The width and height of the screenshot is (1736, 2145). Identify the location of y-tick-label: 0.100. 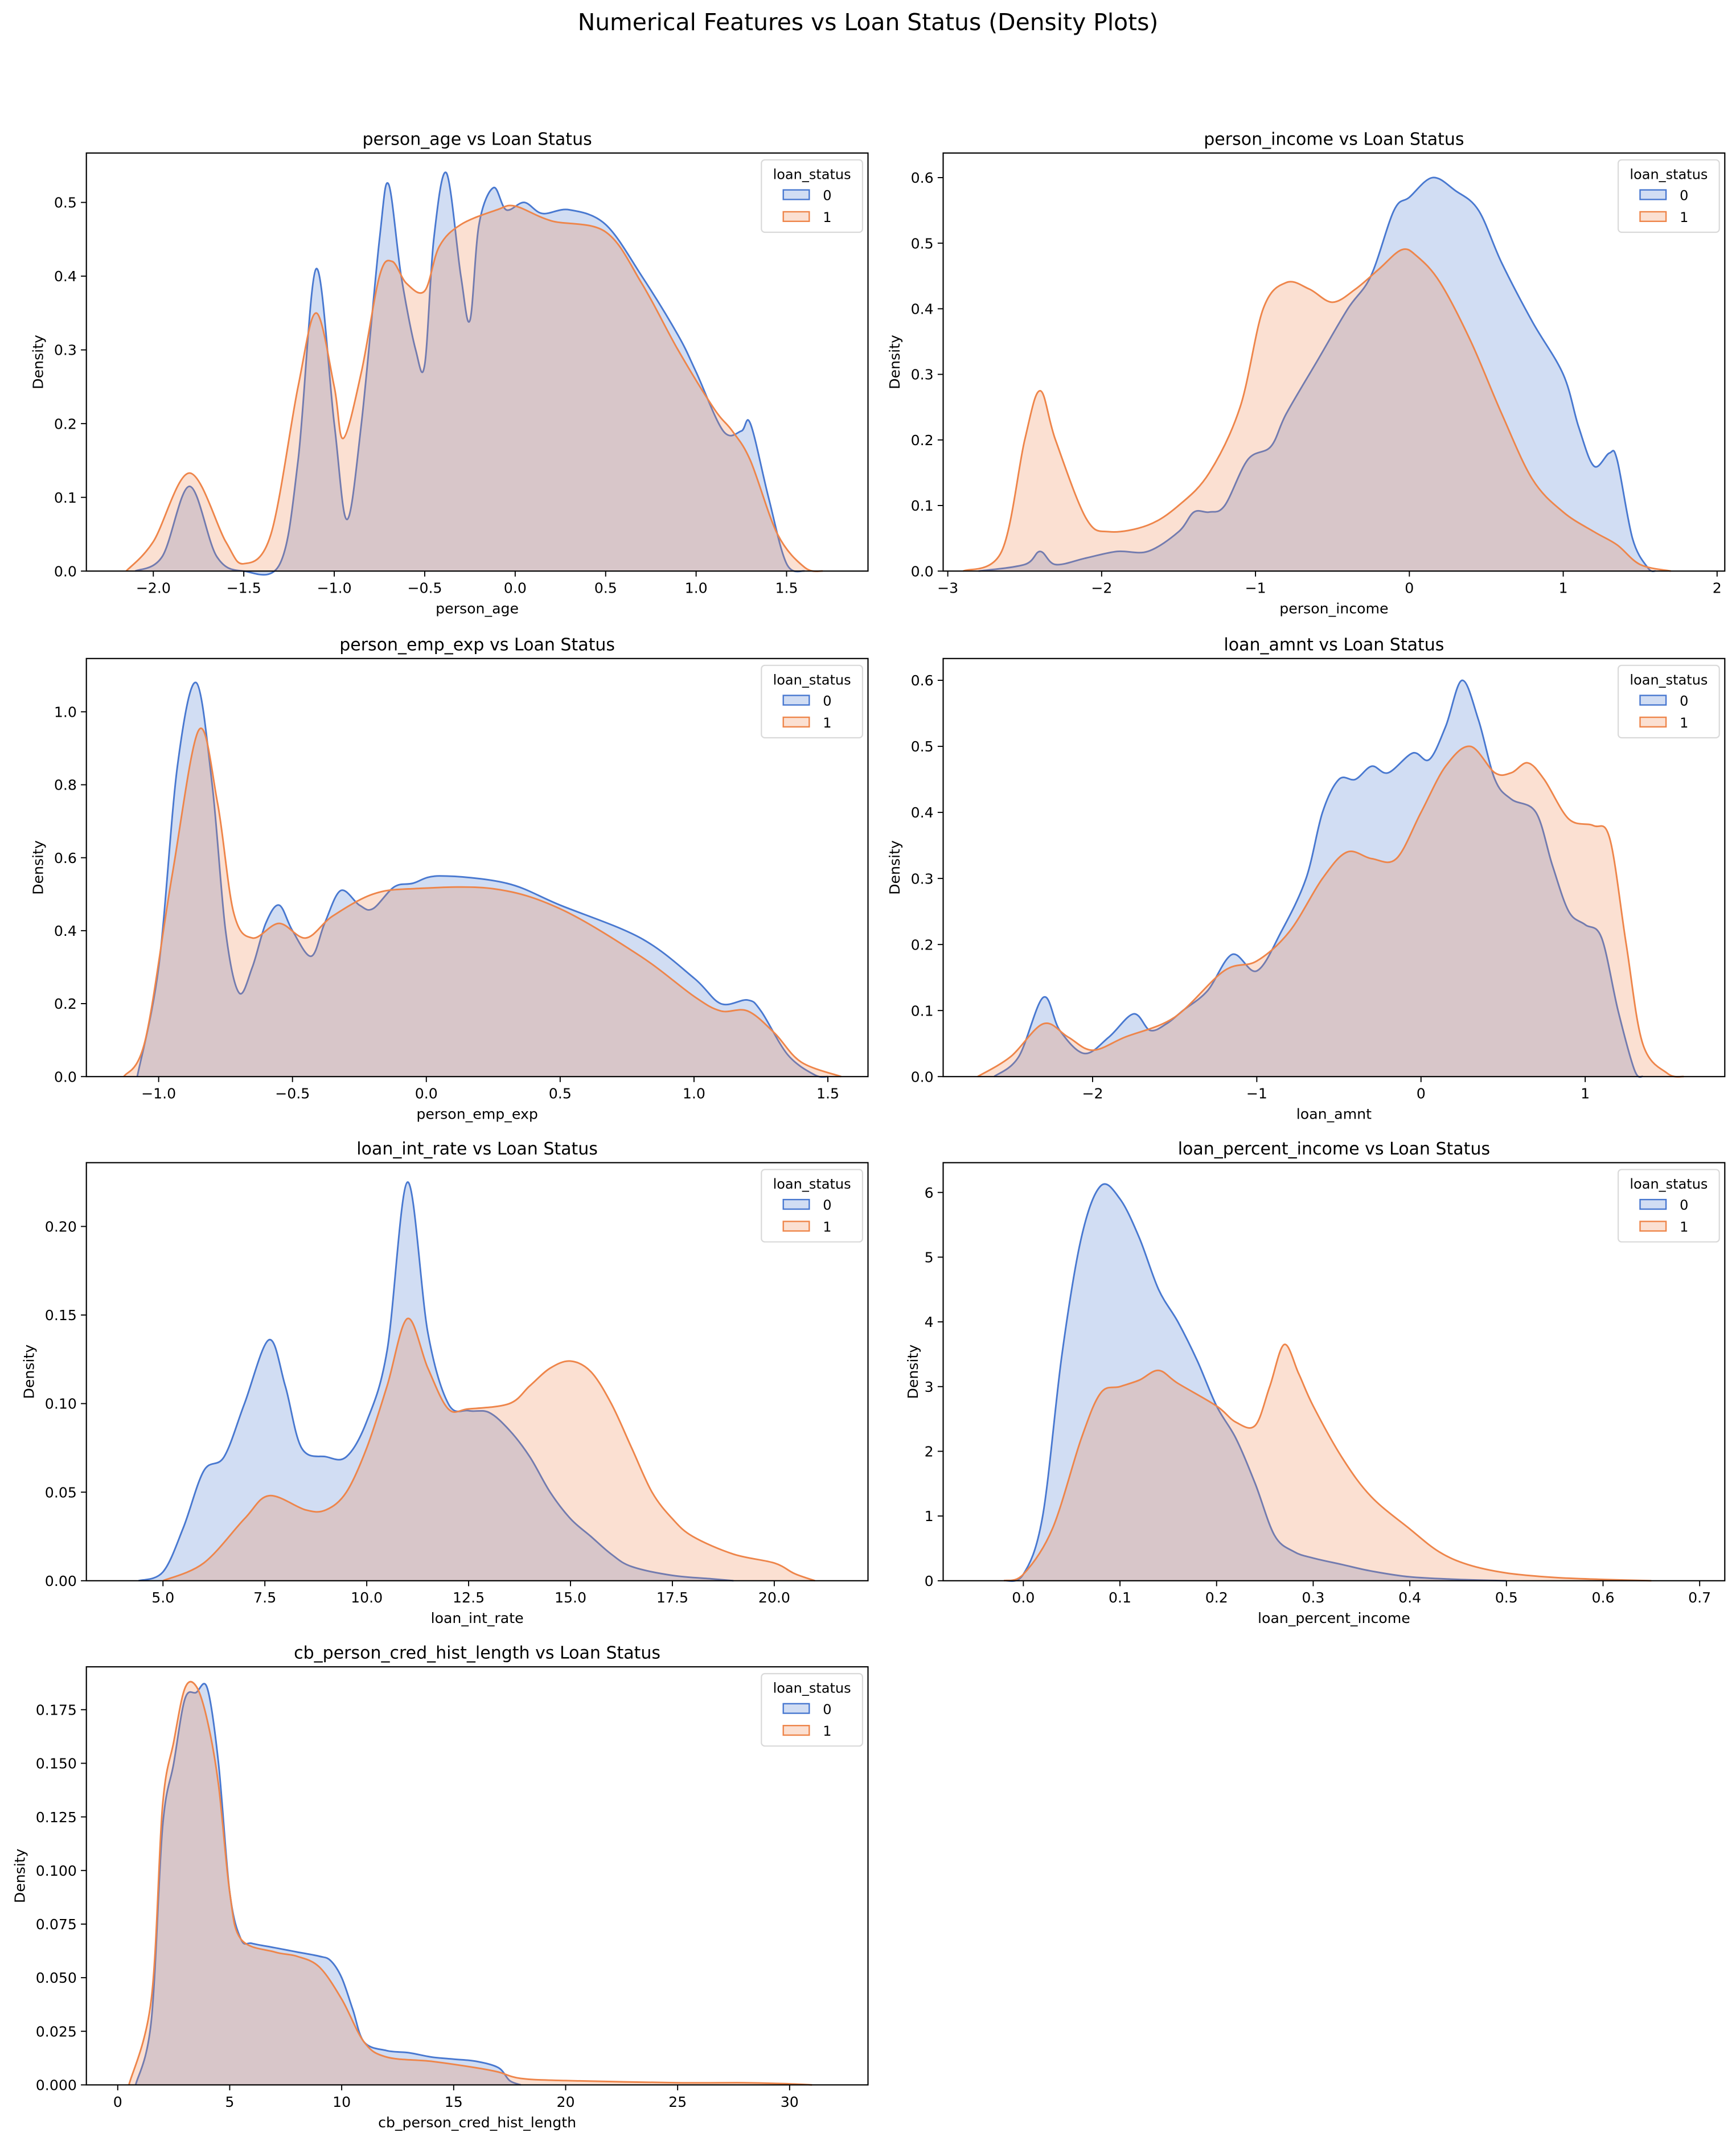
(57, 1871).